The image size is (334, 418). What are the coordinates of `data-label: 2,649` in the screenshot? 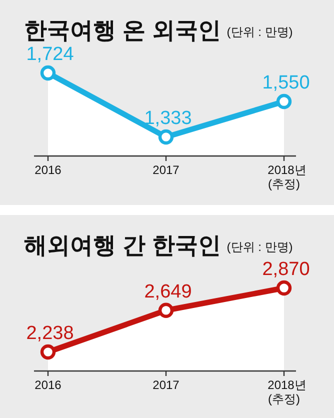 It's located at (168, 291).